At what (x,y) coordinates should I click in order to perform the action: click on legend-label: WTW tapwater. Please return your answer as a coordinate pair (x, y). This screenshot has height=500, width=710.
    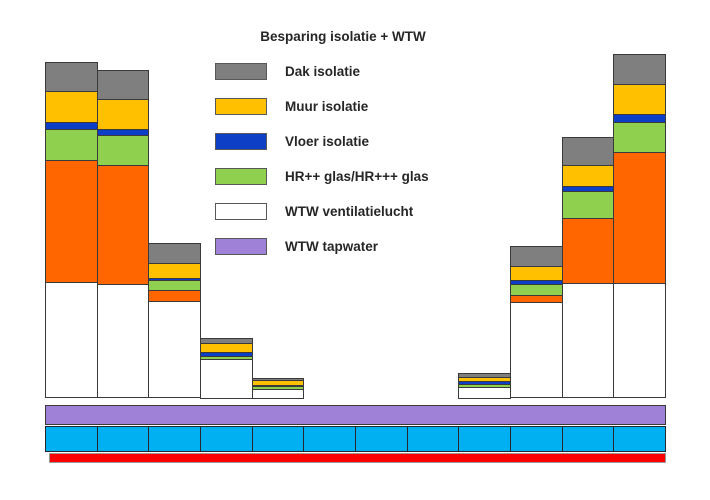
    Looking at the image, I should click on (331, 246).